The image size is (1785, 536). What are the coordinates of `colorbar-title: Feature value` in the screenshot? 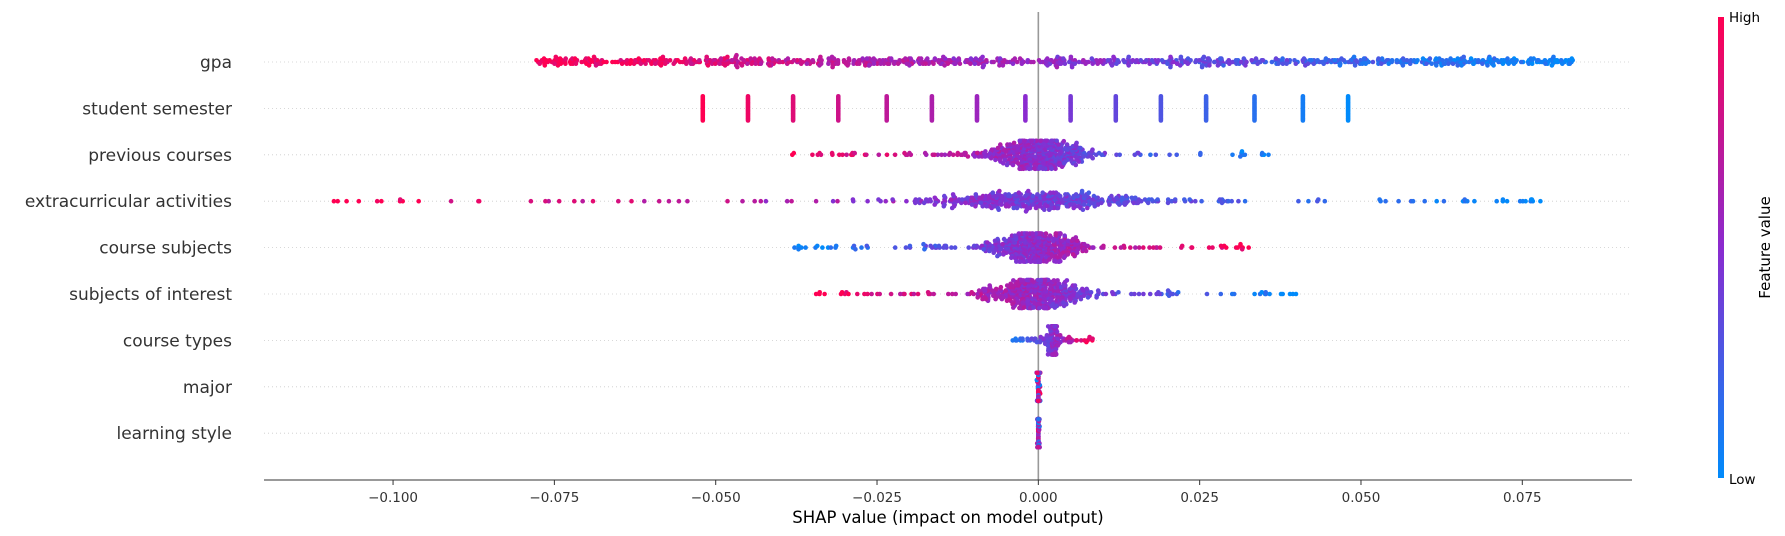 It's located at (1765, 247).